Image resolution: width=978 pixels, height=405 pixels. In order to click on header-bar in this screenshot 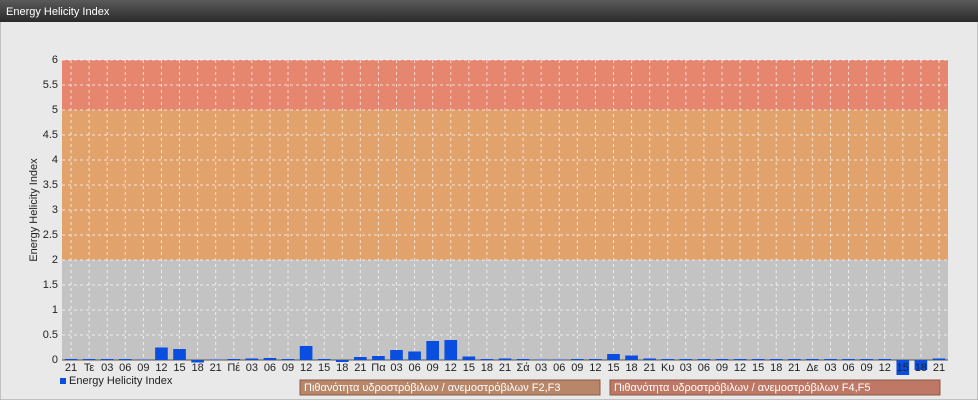, I will do `click(489, 11)`.